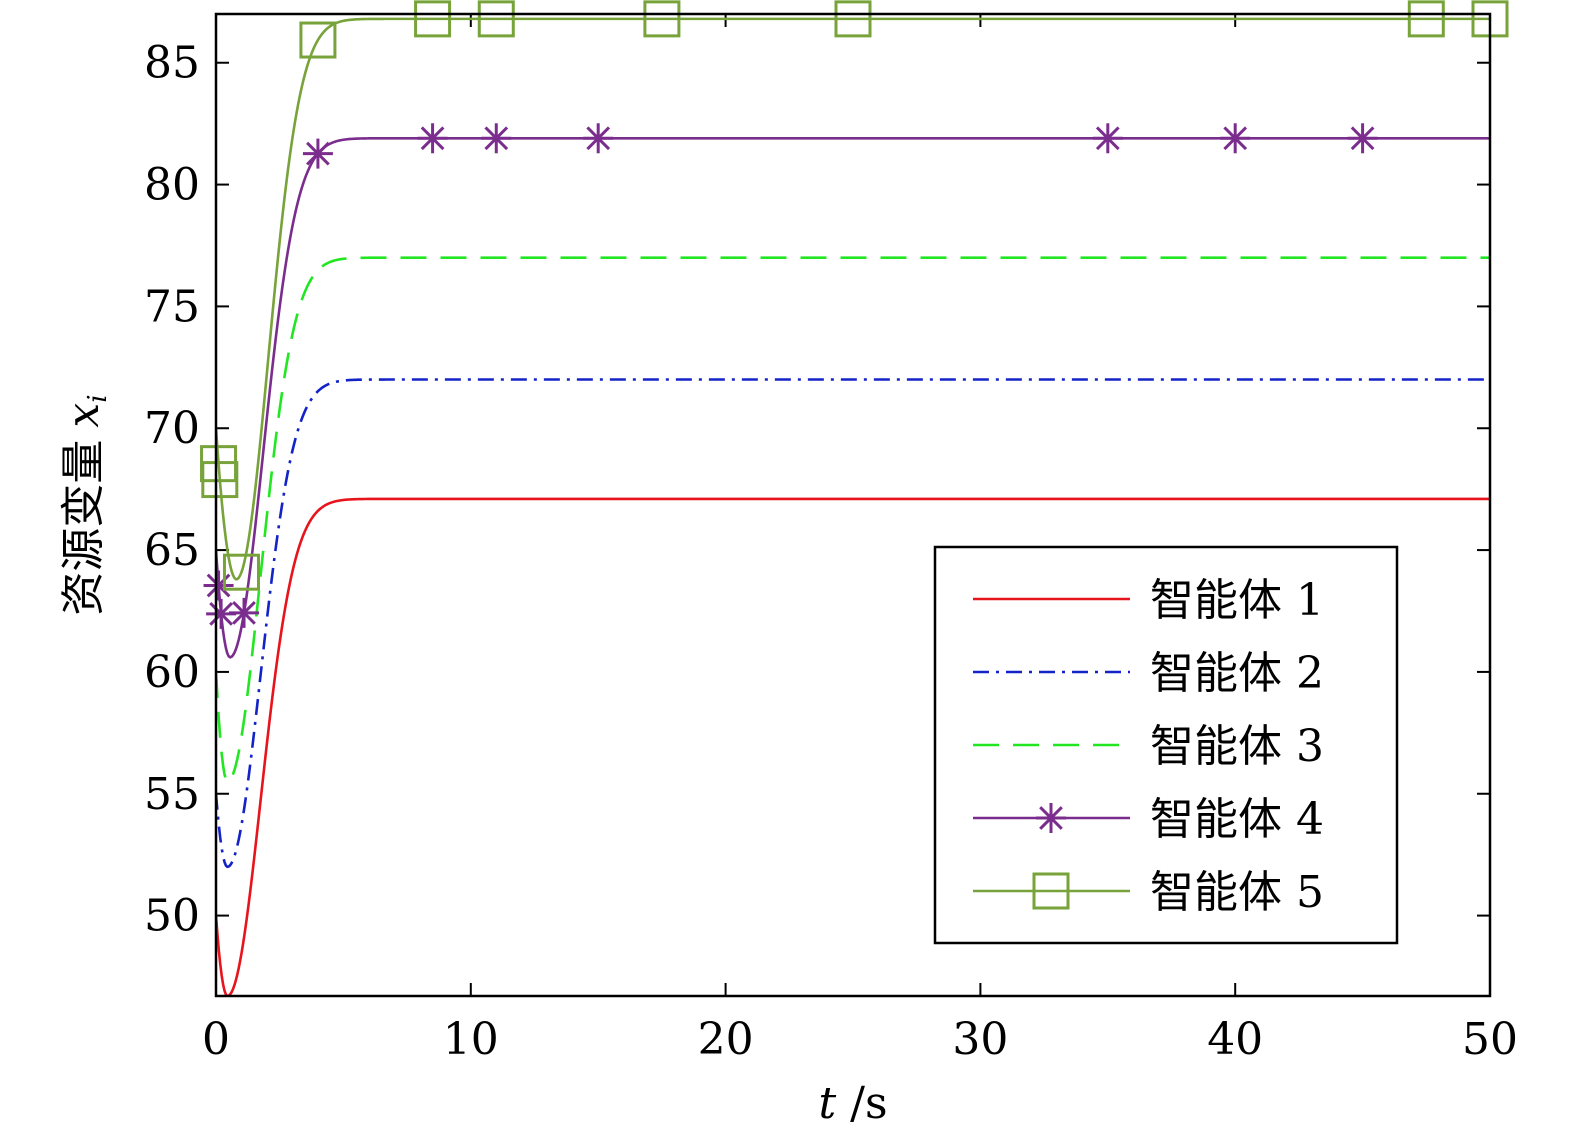 Image resolution: width=1575 pixels, height=1136 pixels. Describe the element at coordinates (172, 916) in the screenshot. I see `y-tick-label: 50` at that location.